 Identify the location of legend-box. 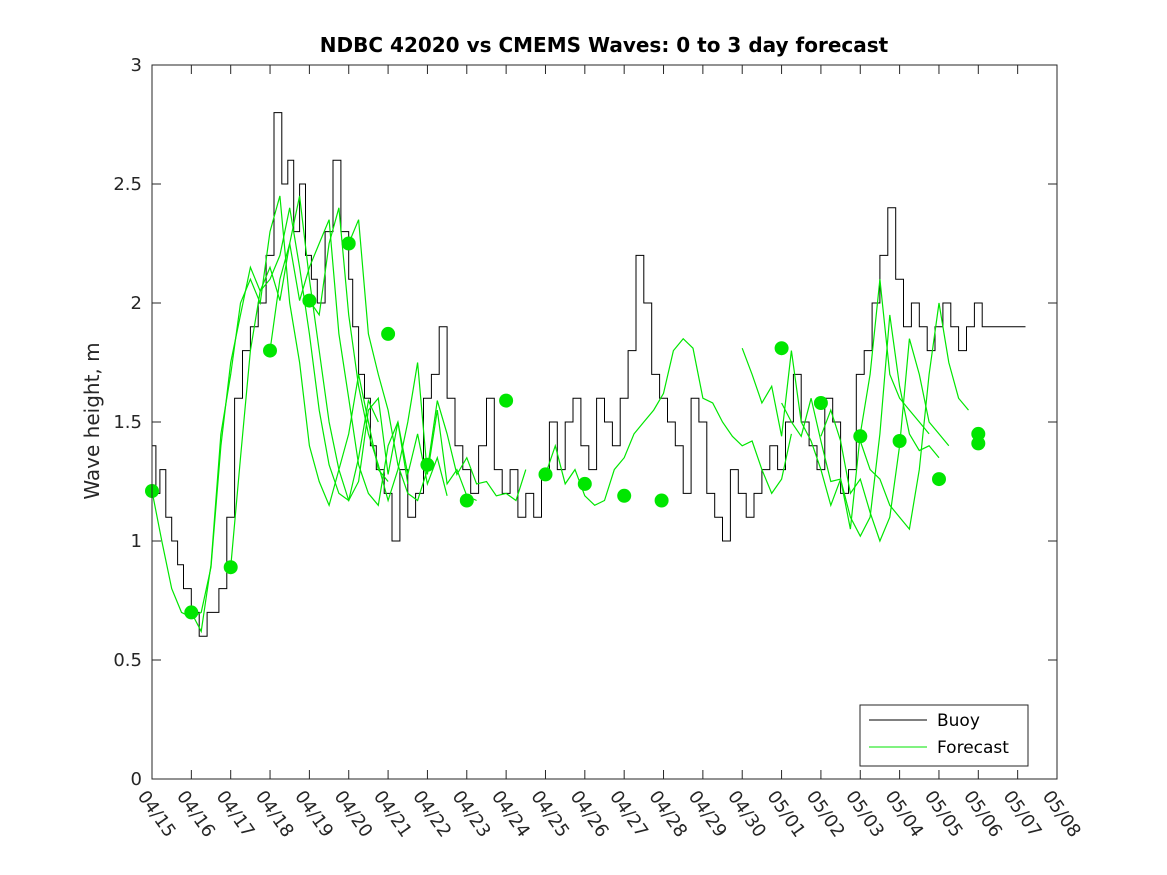
(944, 735).